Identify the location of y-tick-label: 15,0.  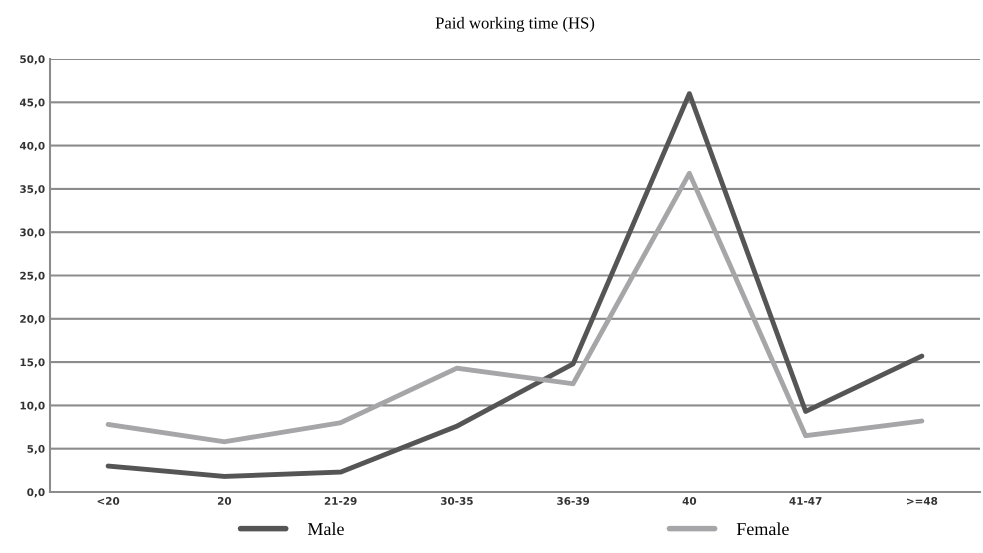
(32, 363).